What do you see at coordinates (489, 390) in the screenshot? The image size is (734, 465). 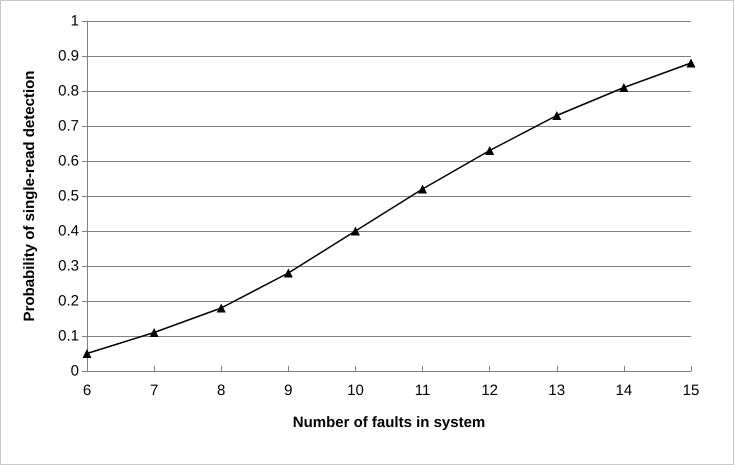 I see `x-tick-label: 12` at bounding box center [489, 390].